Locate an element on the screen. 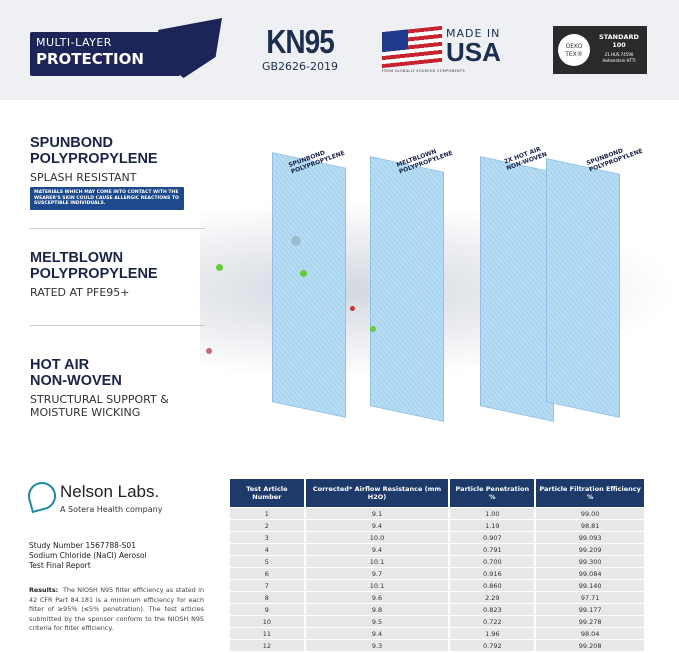  section-title: SPUNBOND POLYPROPYLENE is located at coordinates (125, 151).